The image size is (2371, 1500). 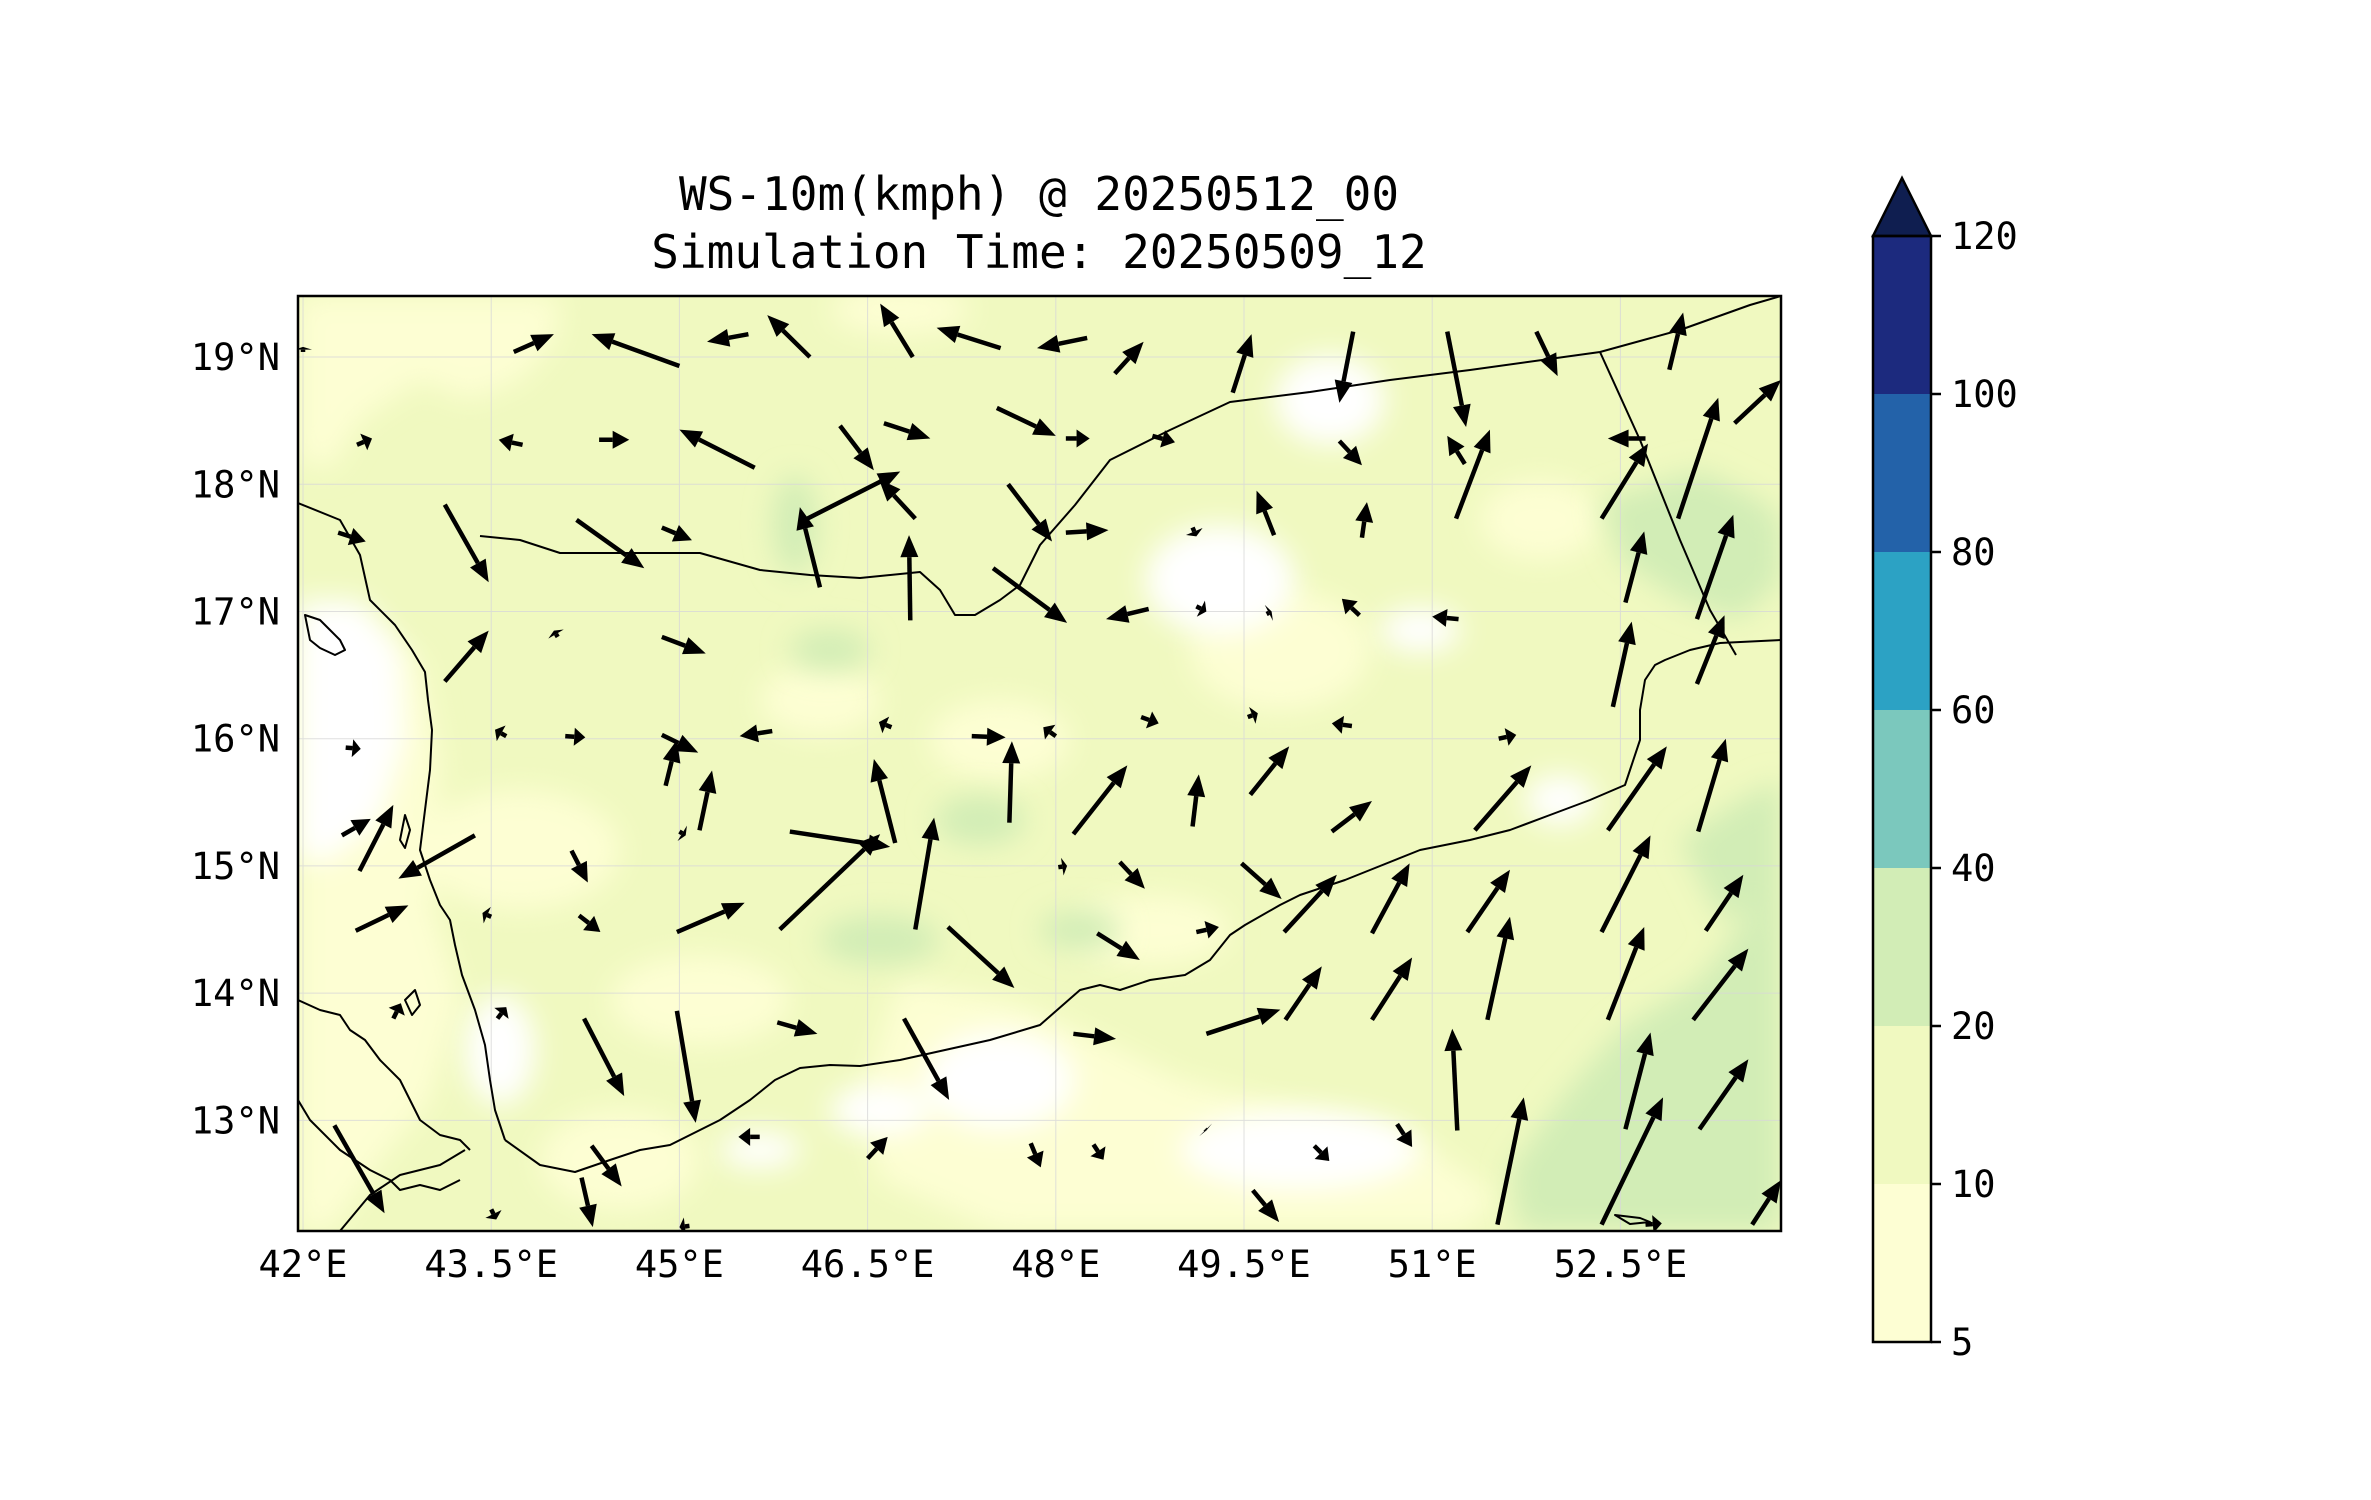 I want to click on y-tick-label: 14°N, so click(x=235, y=993).